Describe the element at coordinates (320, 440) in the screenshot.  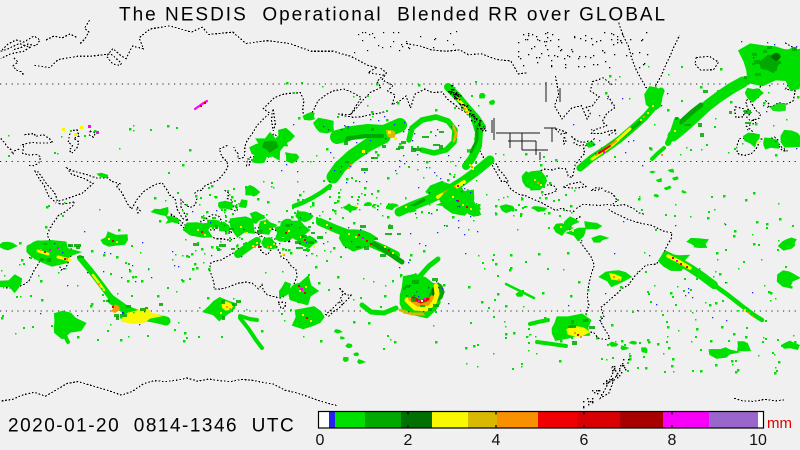
I see `svg-text: 0` at that location.